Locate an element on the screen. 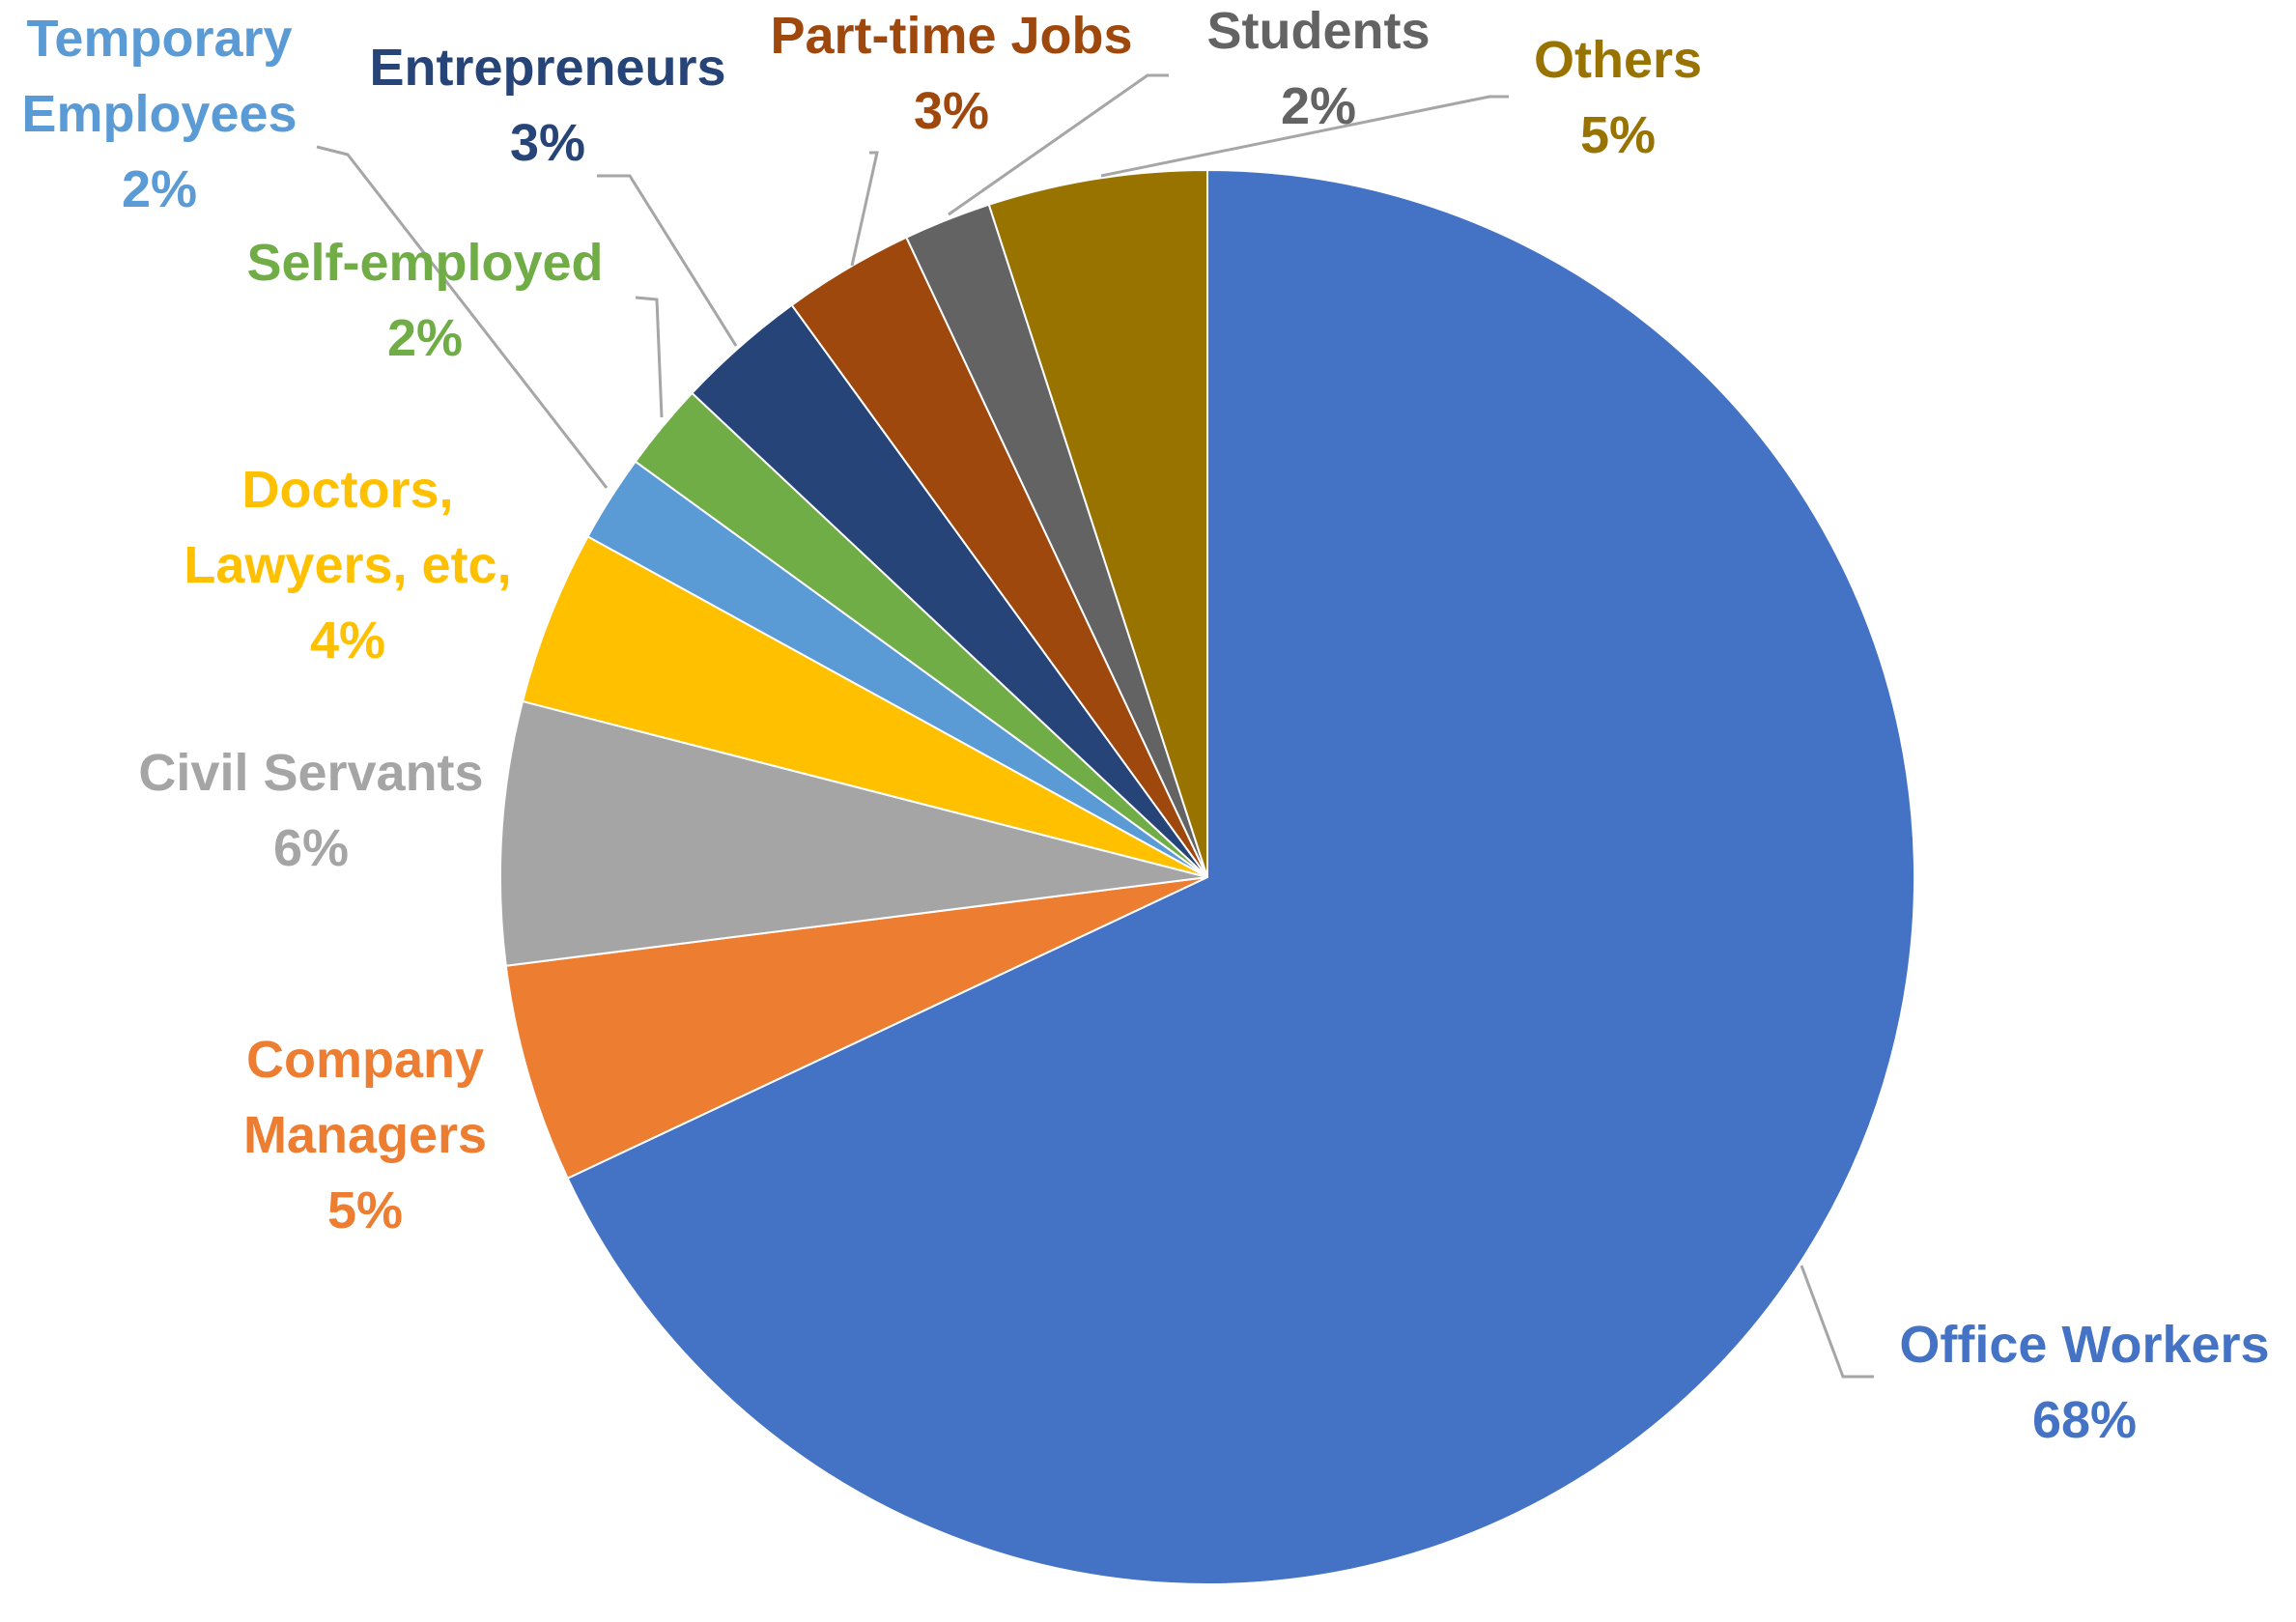 The width and height of the screenshot is (2296, 1622). pie-slice-others is located at coordinates (1097, 523).